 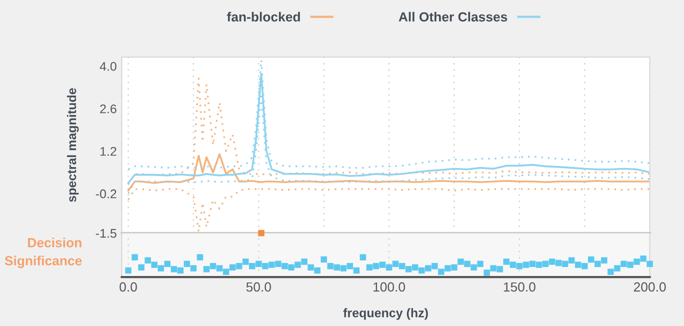 I want to click on y-axis-title: Decision Significance, so click(x=43, y=253).